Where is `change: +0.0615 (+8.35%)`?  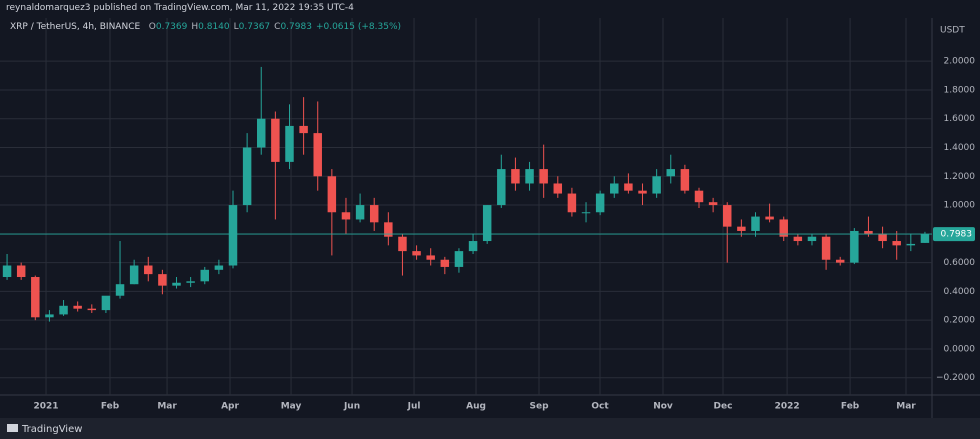
change: +0.0615 (+8.35%) is located at coordinates (358, 27).